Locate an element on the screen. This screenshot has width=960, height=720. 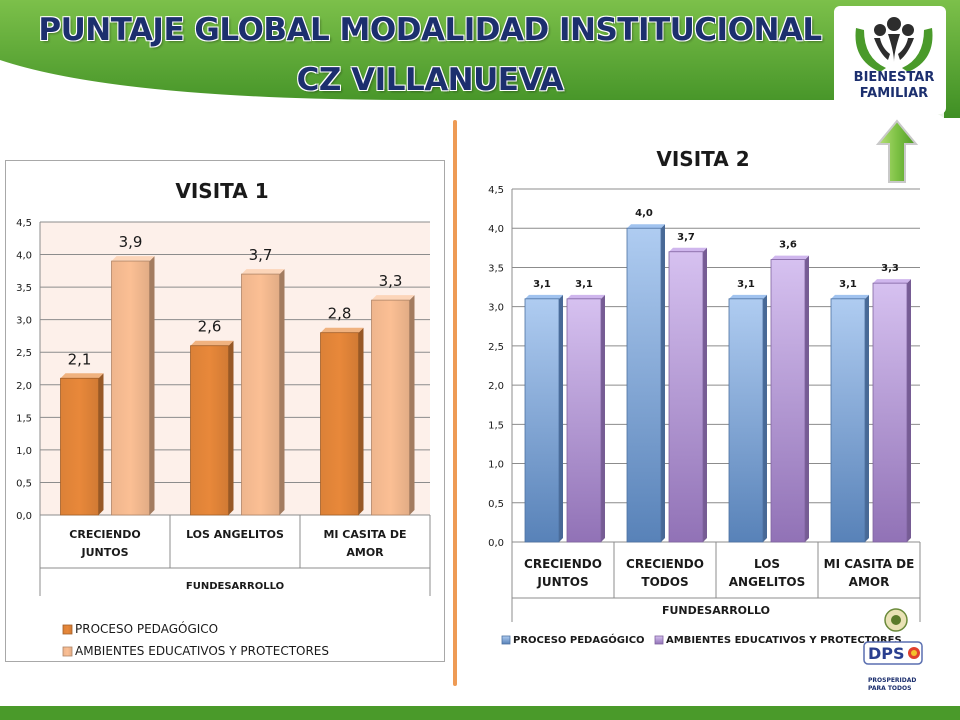
category-label: CRECIENDO TODOS is located at coordinates (665, 573).